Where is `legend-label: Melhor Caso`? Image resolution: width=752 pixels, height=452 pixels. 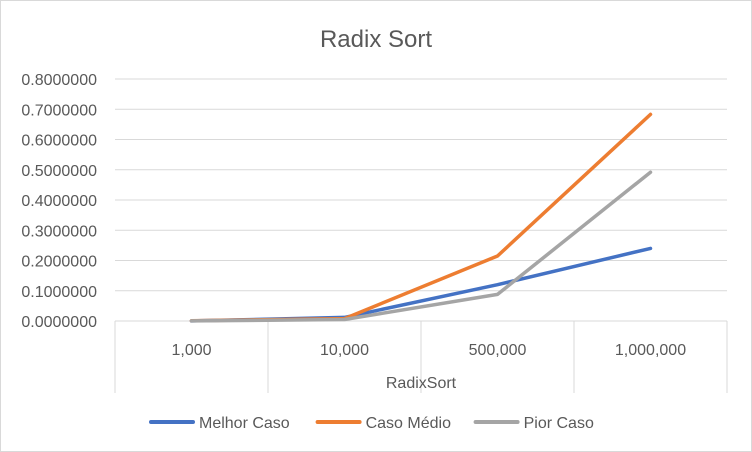 legend-label: Melhor Caso is located at coordinates (244, 423).